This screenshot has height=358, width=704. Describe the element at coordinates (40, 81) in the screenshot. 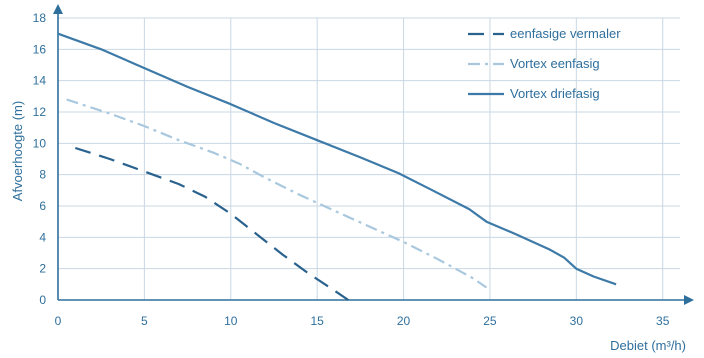

I see `y-tick-label-14: 14` at that location.